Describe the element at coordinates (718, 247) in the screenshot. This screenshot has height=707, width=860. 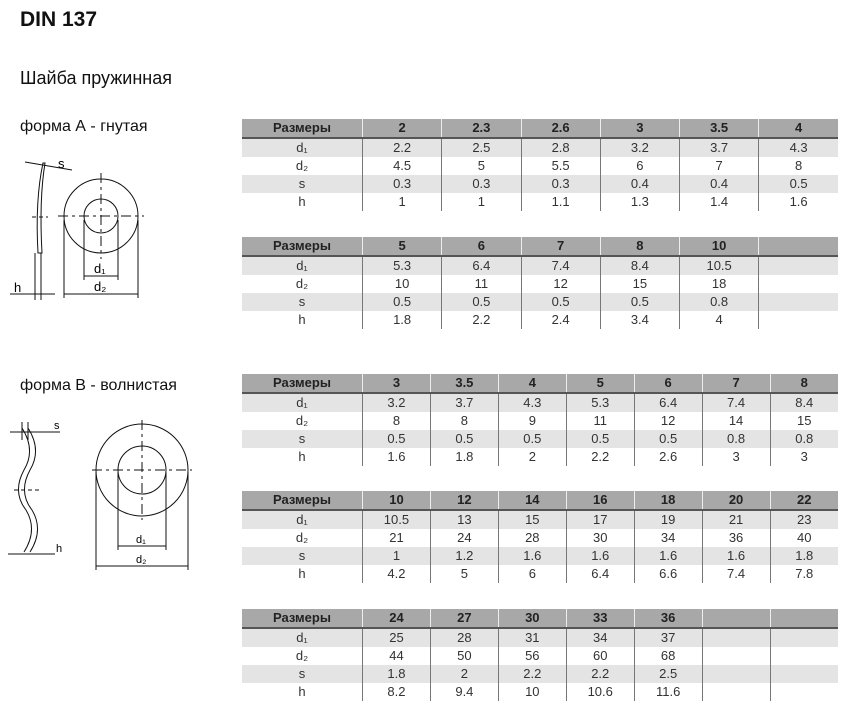
I see `size-header-cell: 10` at that location.